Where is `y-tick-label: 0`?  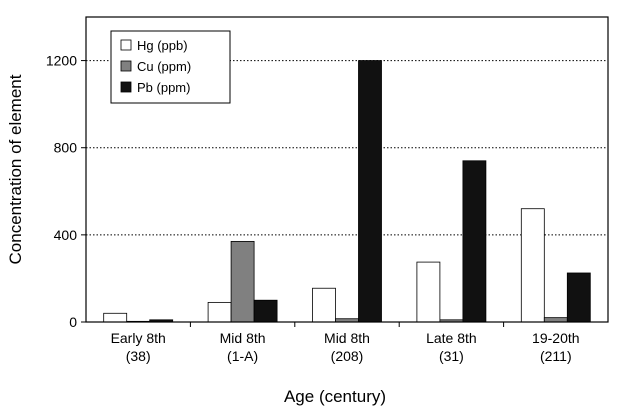 y-tick-label: 0 is located at coordinates (73, 322).